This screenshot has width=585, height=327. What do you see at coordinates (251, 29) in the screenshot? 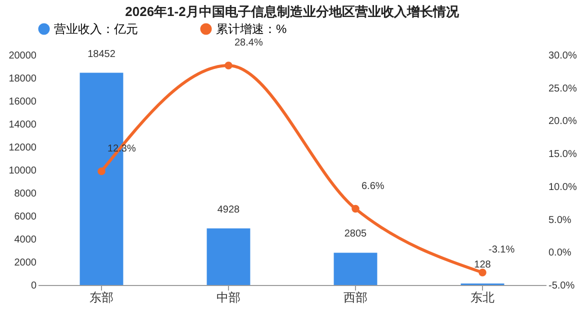
I see `legend-label: 累计增速：%` at bounding box center [251, 29].